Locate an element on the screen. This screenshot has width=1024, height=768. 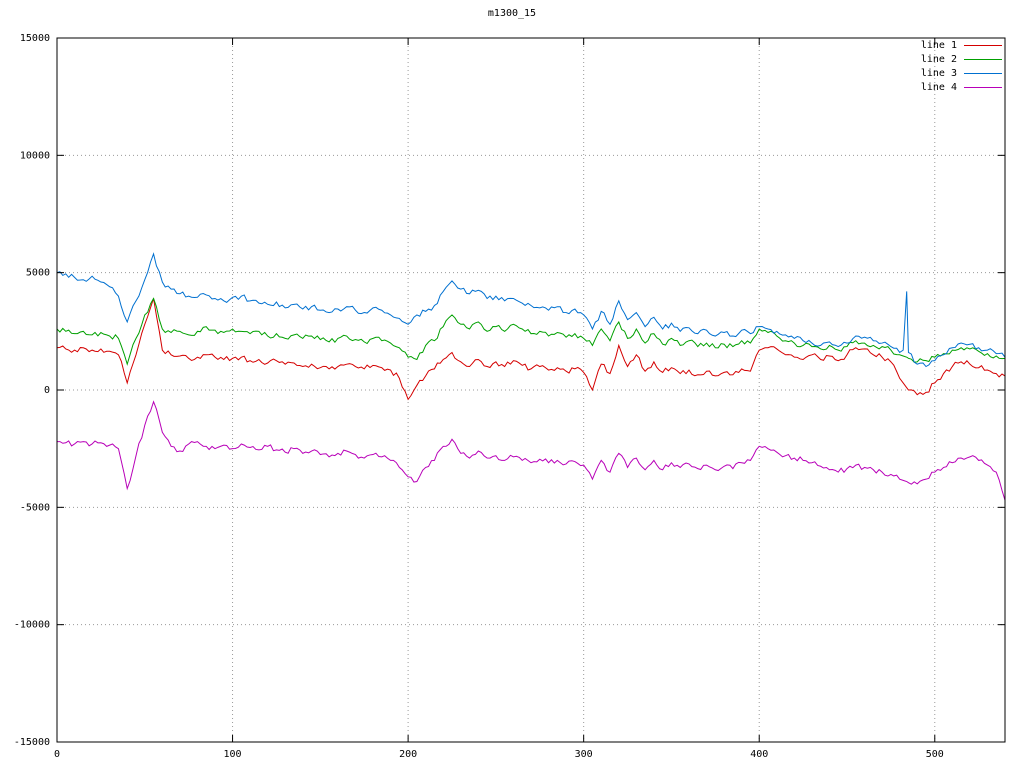
x-tick-label: 200 is located at coordinates (408, 754).